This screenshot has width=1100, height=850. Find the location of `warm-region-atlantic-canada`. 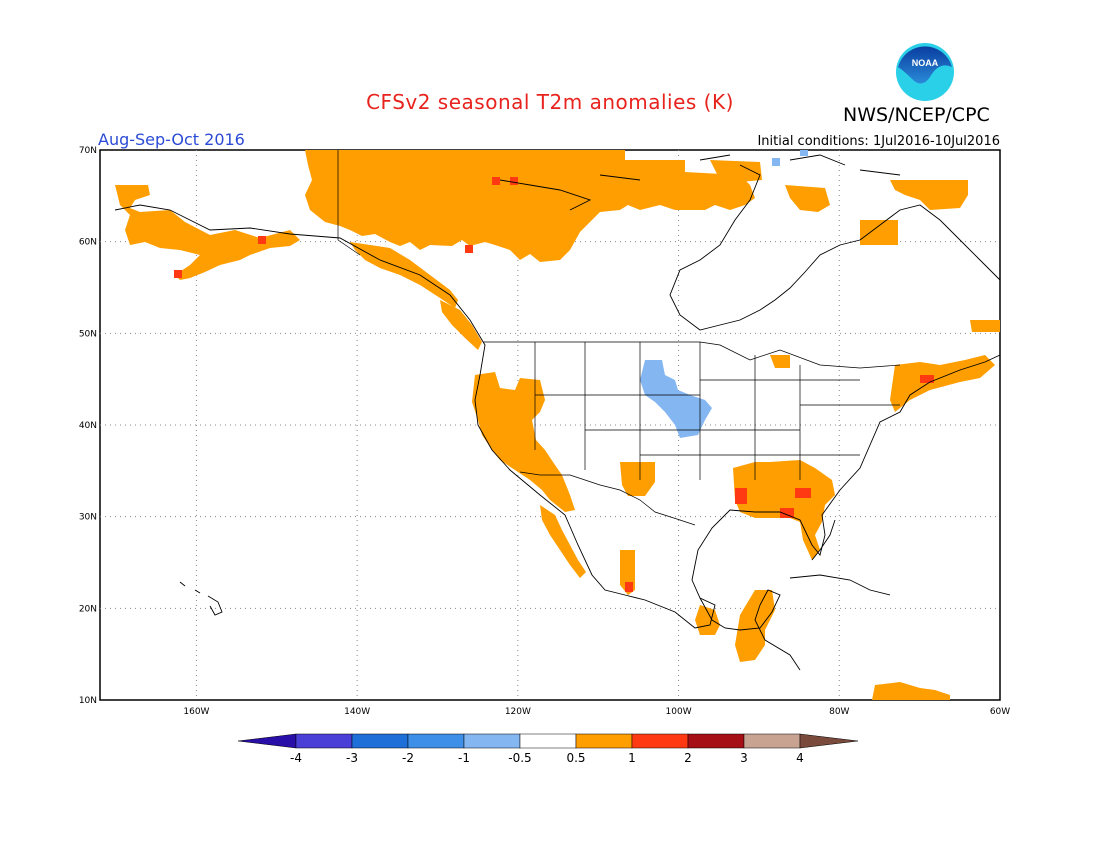

warm-region-atlantic-canada is located at coordinates (985, 326).